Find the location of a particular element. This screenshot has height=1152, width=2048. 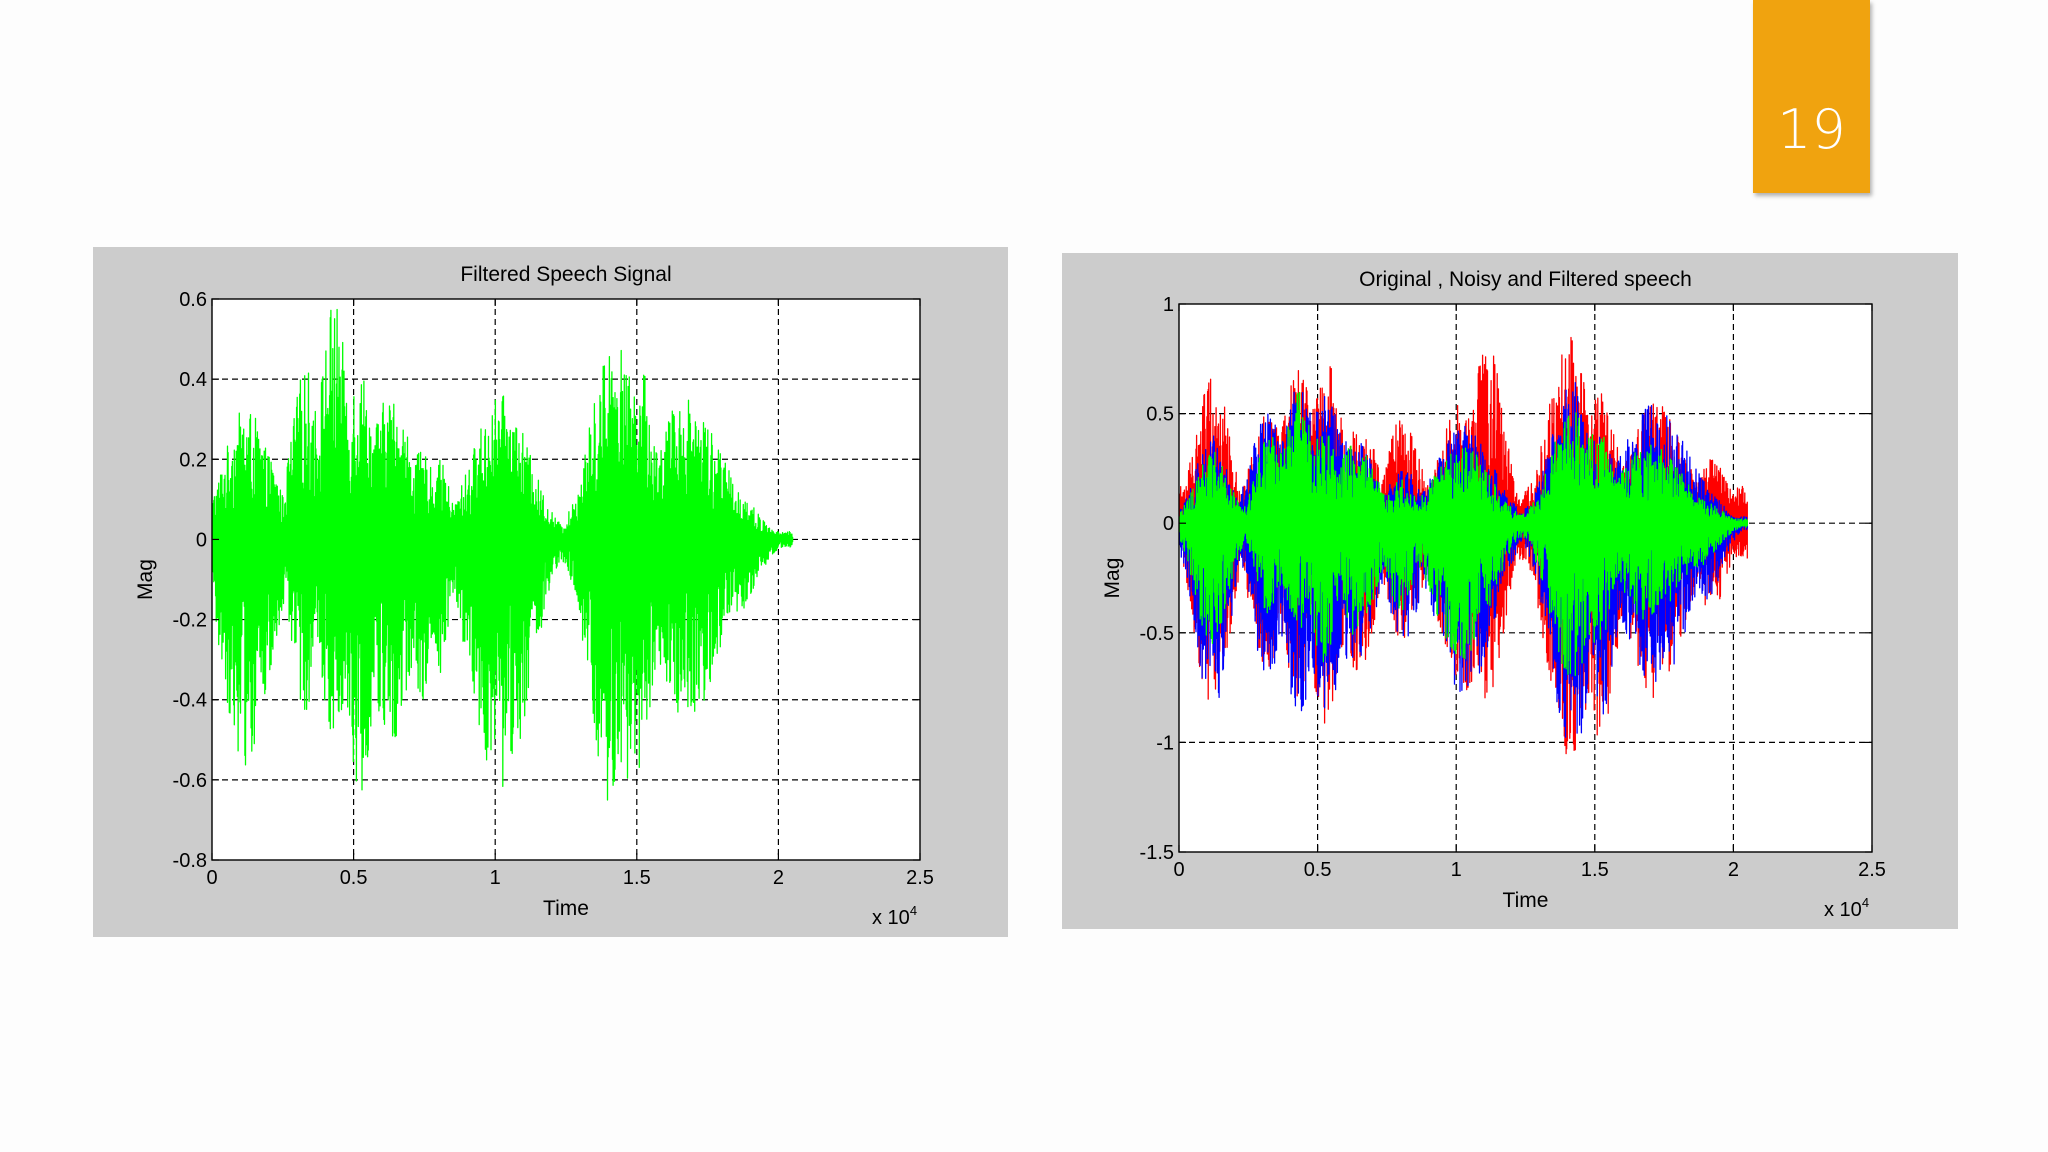

y-tick-label: 1 is located at coordinates (1168, 305).